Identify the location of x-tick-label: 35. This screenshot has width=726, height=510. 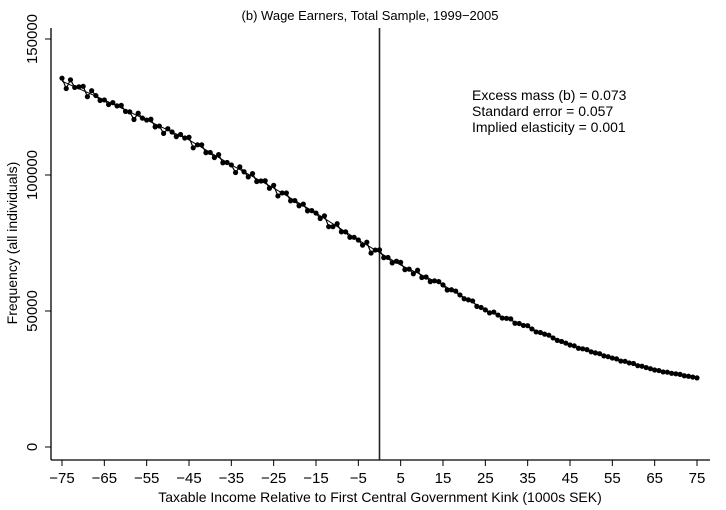
(527, 478).